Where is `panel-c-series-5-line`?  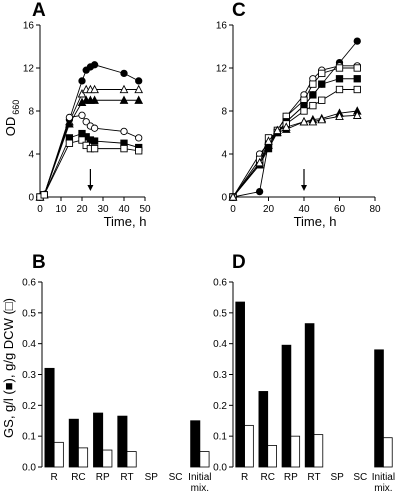 panel-c-series-5-line is located at coordinates (295, 154).